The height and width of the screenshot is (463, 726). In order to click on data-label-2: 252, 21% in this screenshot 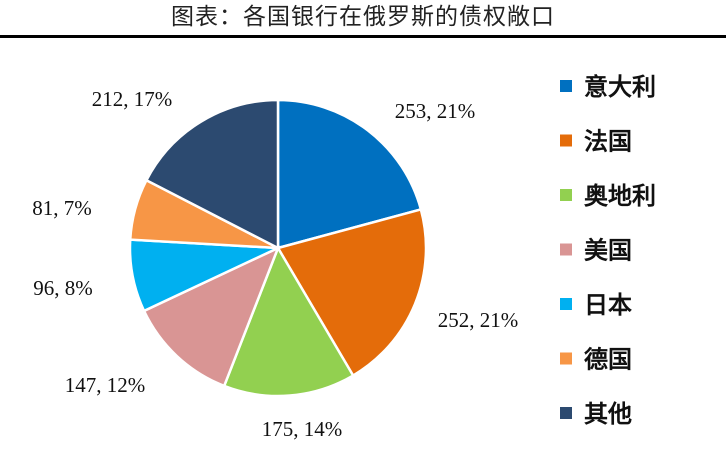, I will do `click(478, 320)`.